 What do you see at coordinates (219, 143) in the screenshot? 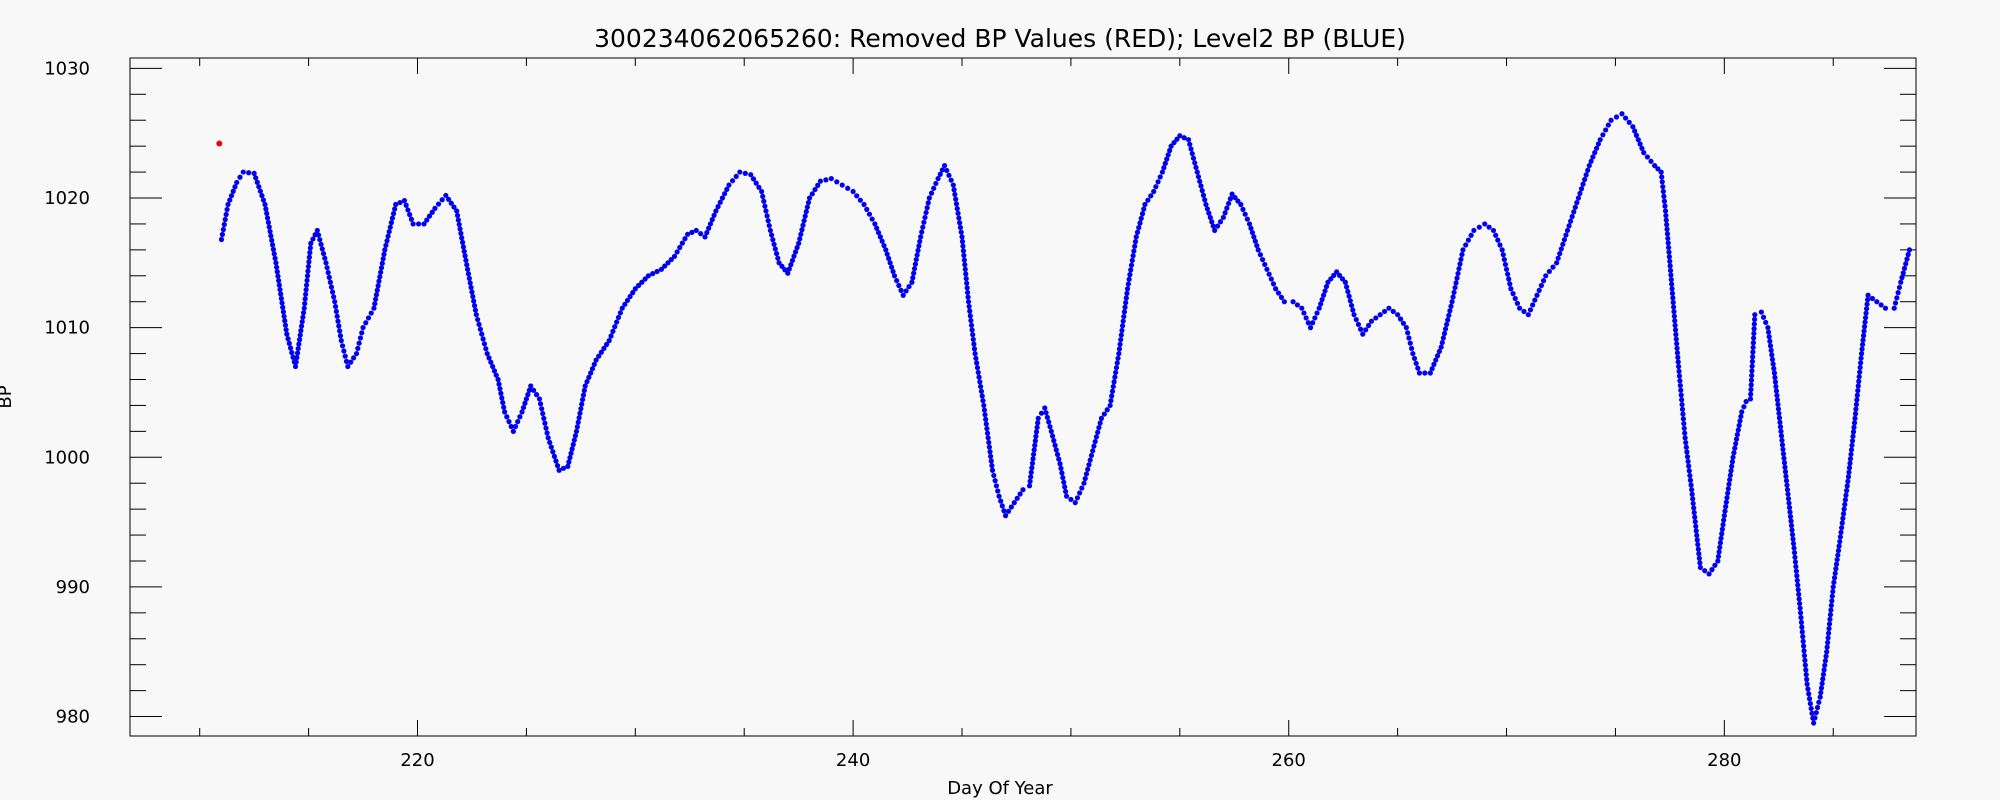
I see `removed-point` at bounding box center [219, 143].